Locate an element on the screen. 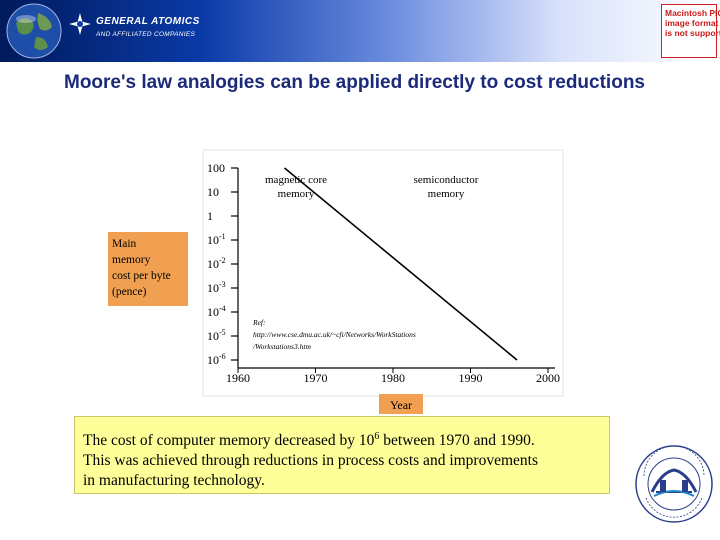 The image size is (720, 540). placeholder-line: is not supported is located at coordinates (692, 33).